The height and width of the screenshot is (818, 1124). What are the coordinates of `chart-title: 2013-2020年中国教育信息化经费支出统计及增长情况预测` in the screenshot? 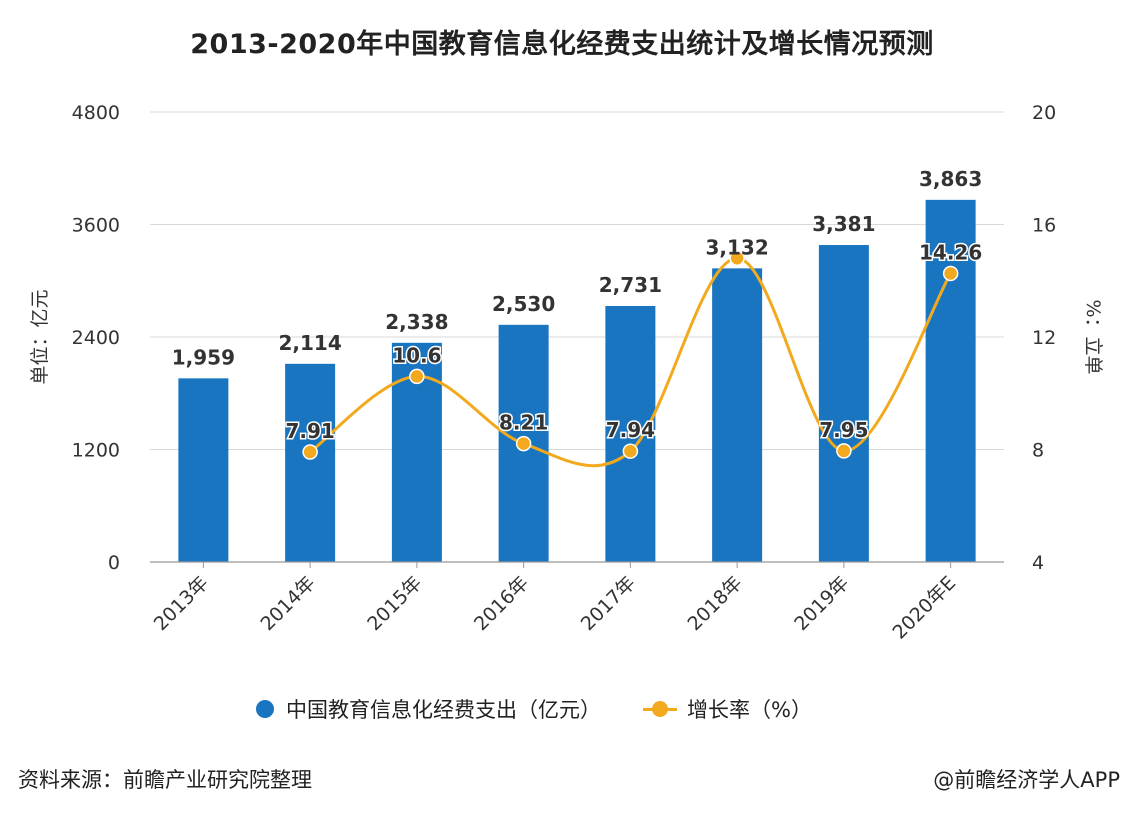 It's located at (562, 44).